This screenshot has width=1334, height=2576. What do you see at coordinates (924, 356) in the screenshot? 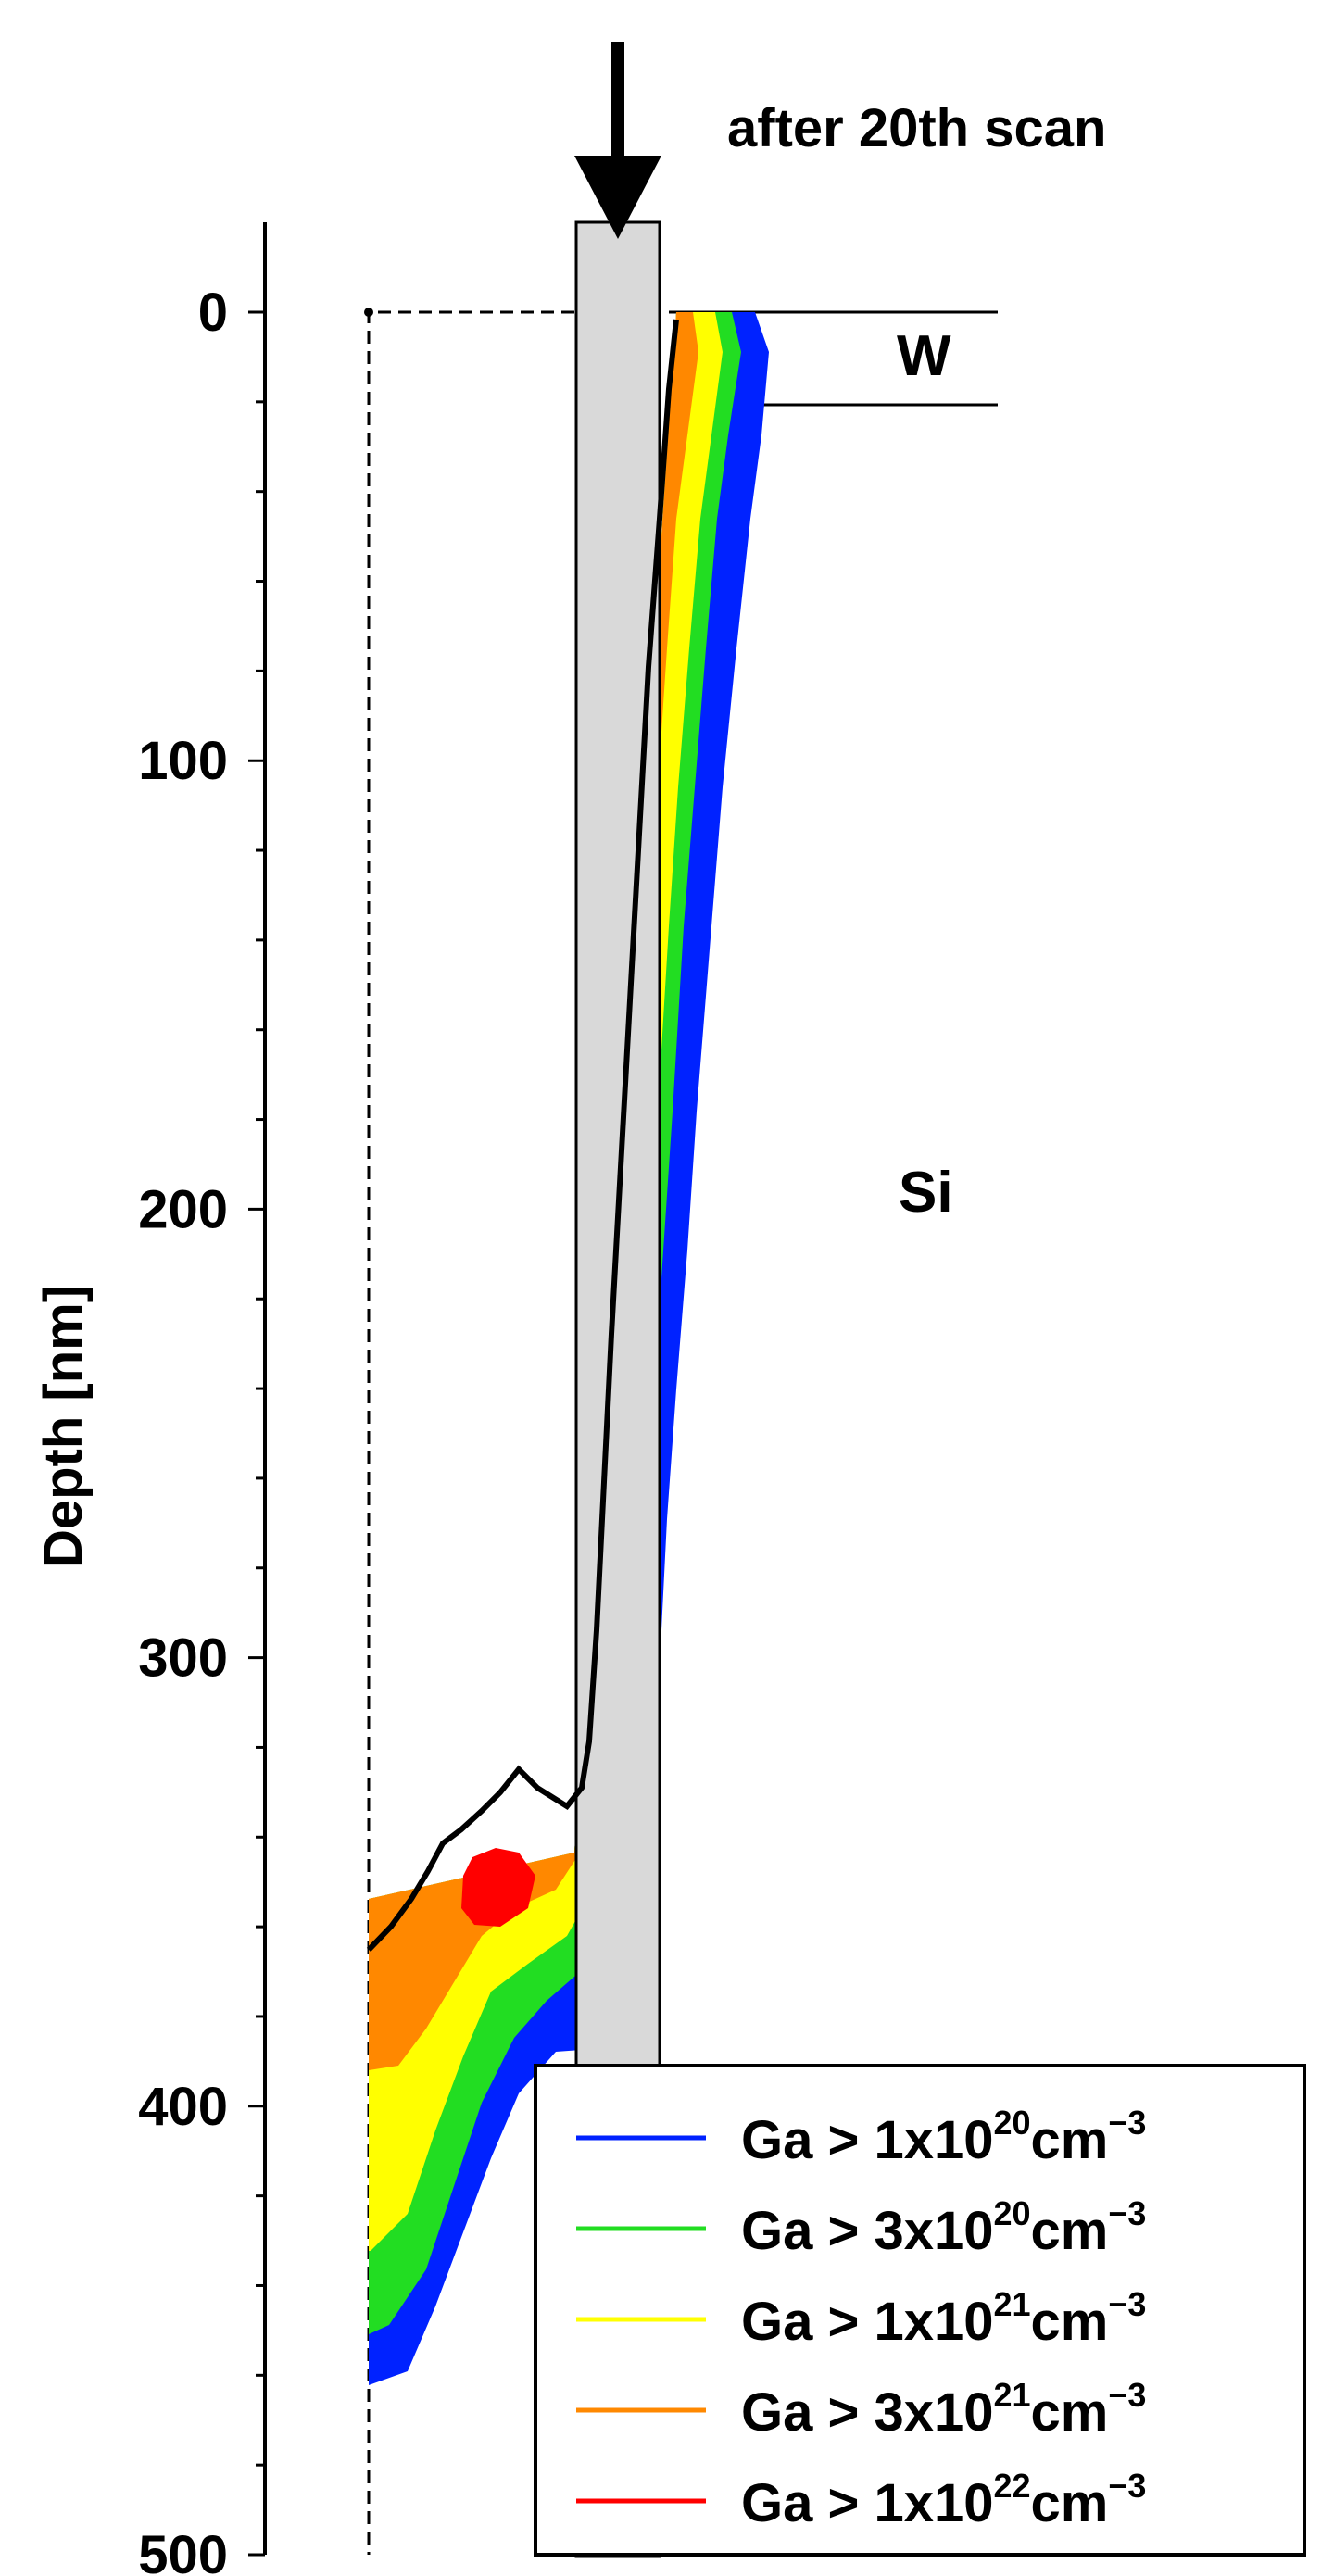
I see `region-label-w: W` at bounding box center [924, 356].